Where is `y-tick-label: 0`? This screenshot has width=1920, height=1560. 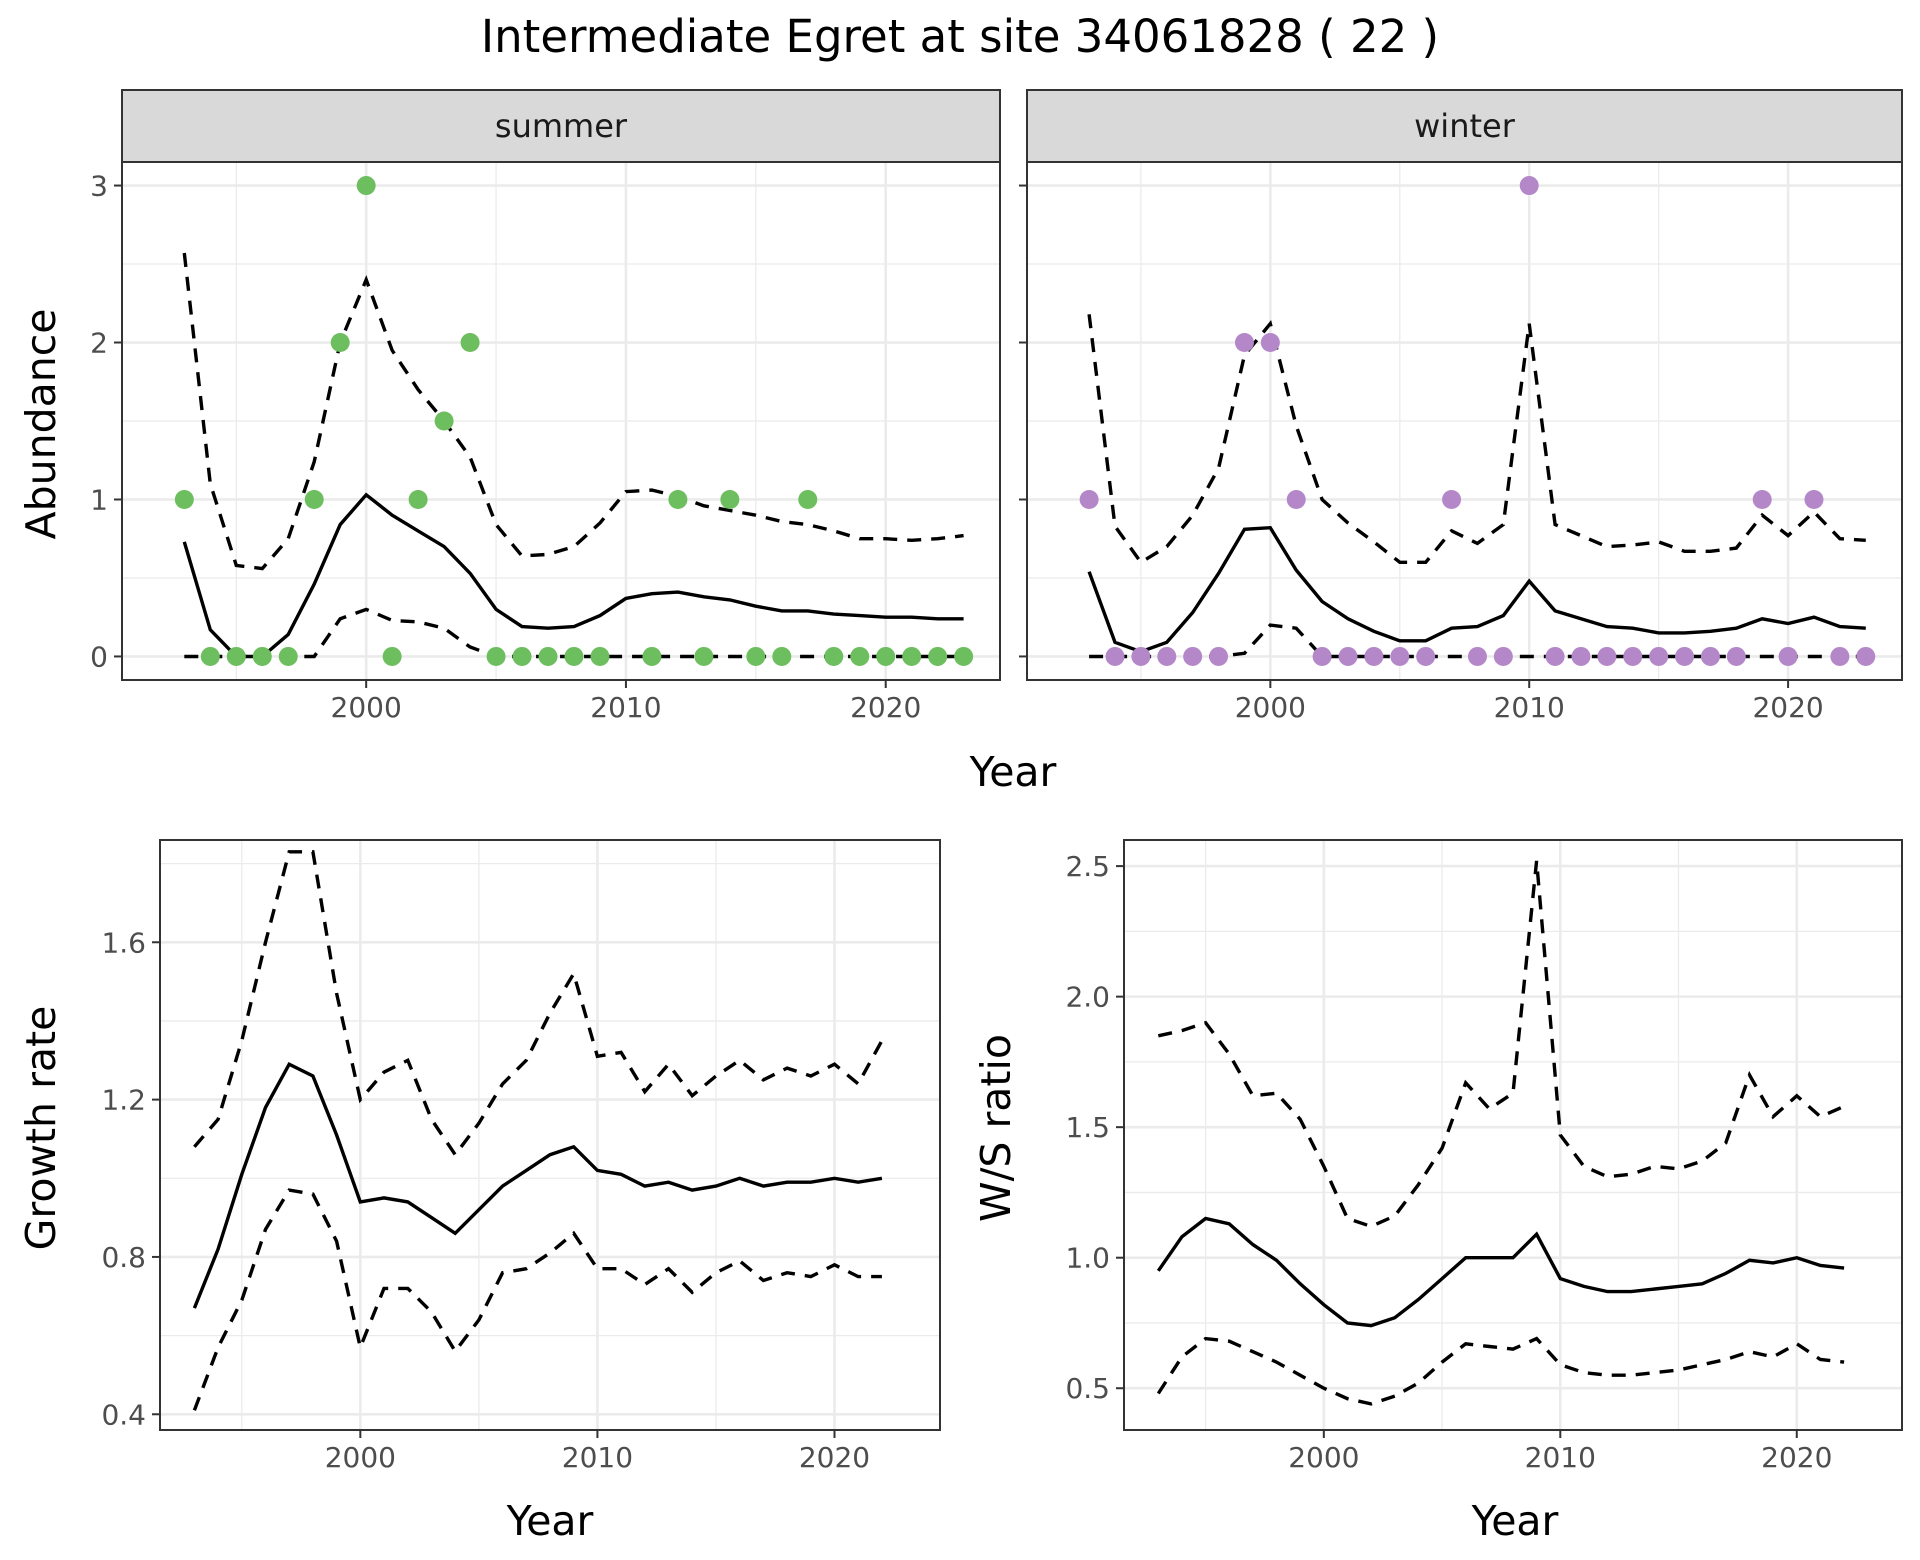
y-tick-label: 0 is located at coordinates (99, 656).